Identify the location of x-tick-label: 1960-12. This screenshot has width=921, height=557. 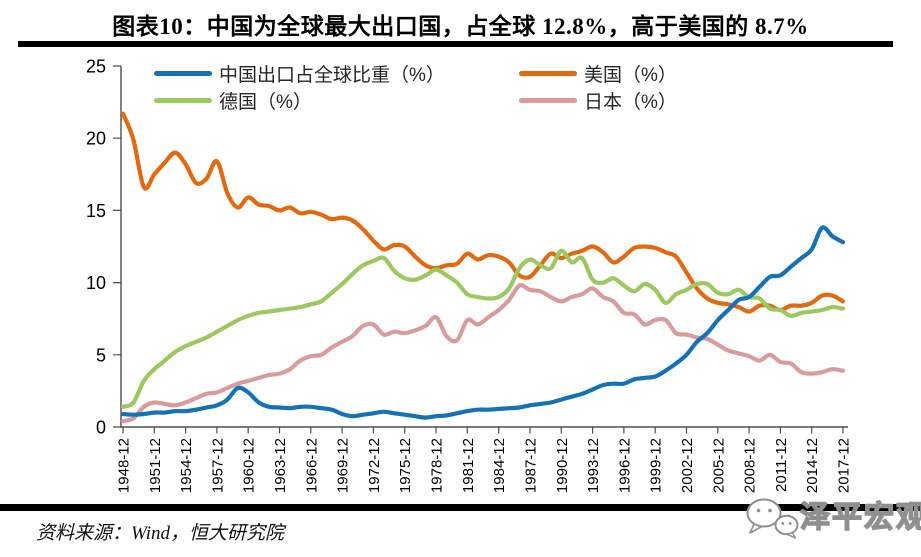
(249, 465).